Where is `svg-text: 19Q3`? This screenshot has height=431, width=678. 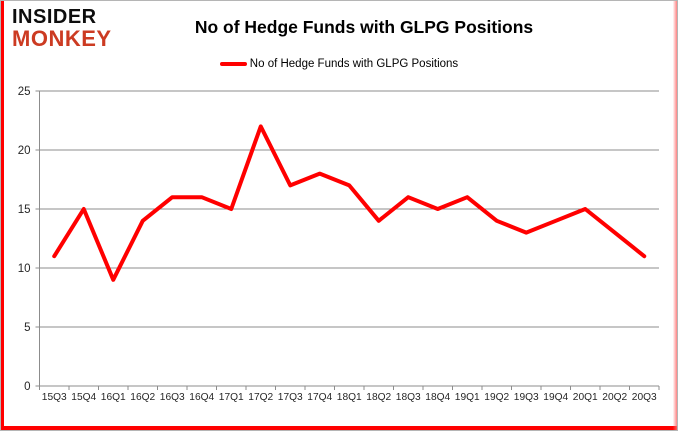 svg-text: 19Q3 is located at coordinates (526, 397).